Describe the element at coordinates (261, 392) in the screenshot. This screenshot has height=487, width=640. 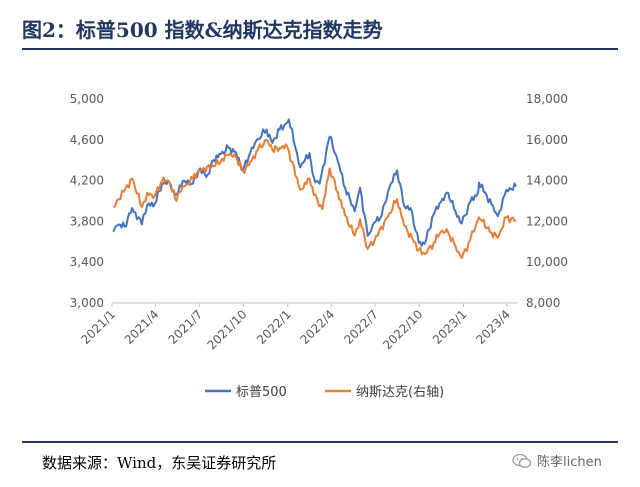
I see `legend-label: 标普500` at that location.